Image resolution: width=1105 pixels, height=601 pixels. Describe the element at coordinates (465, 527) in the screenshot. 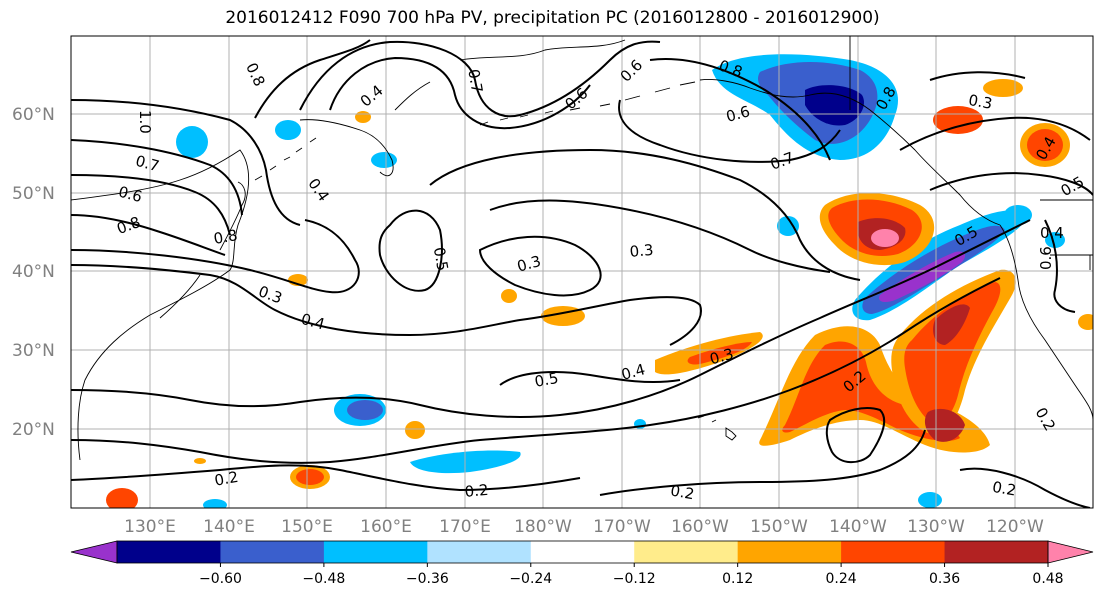

I see `longitude-label: 170°E` at that location.